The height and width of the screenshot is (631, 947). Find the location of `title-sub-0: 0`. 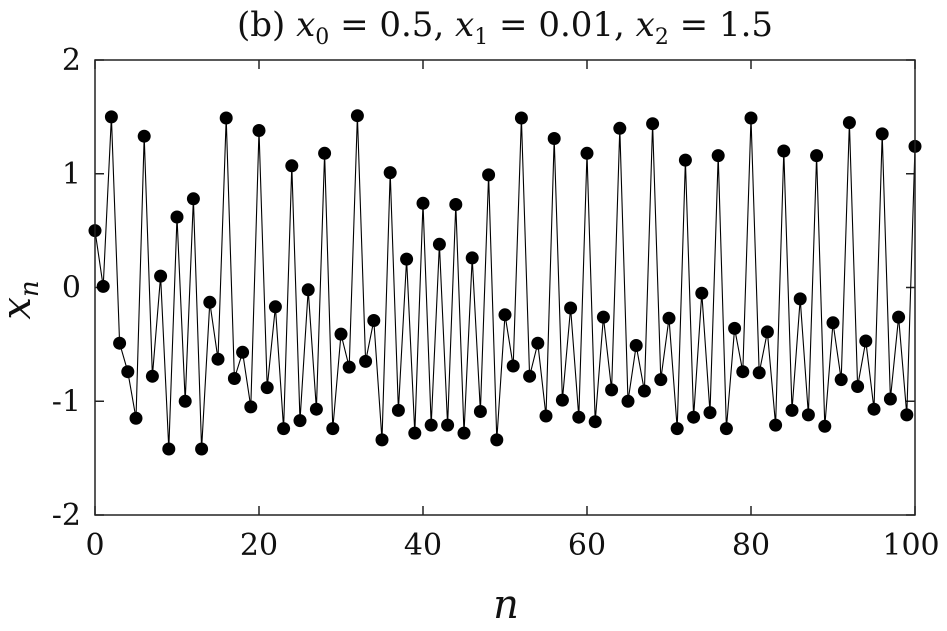

title-sub-0: 0 is located at coordinates (322, 37).